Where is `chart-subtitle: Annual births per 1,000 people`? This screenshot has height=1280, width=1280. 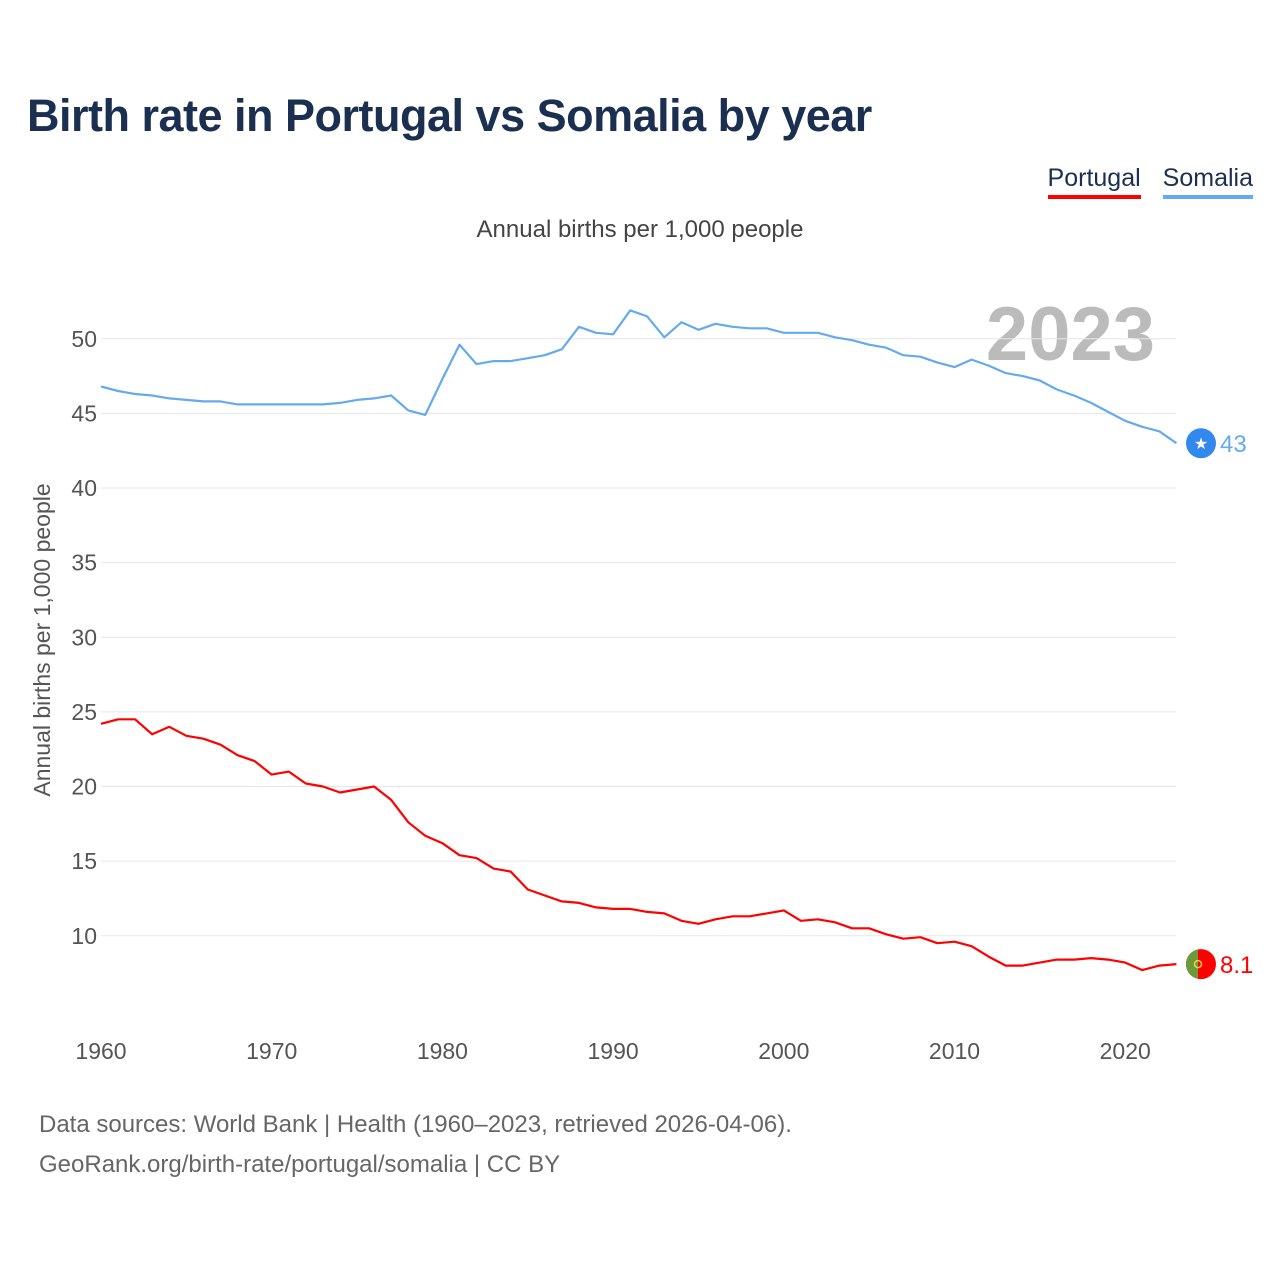
chart-subtitle: Annual births per 1,000 people is located at coordinates (640, 229).